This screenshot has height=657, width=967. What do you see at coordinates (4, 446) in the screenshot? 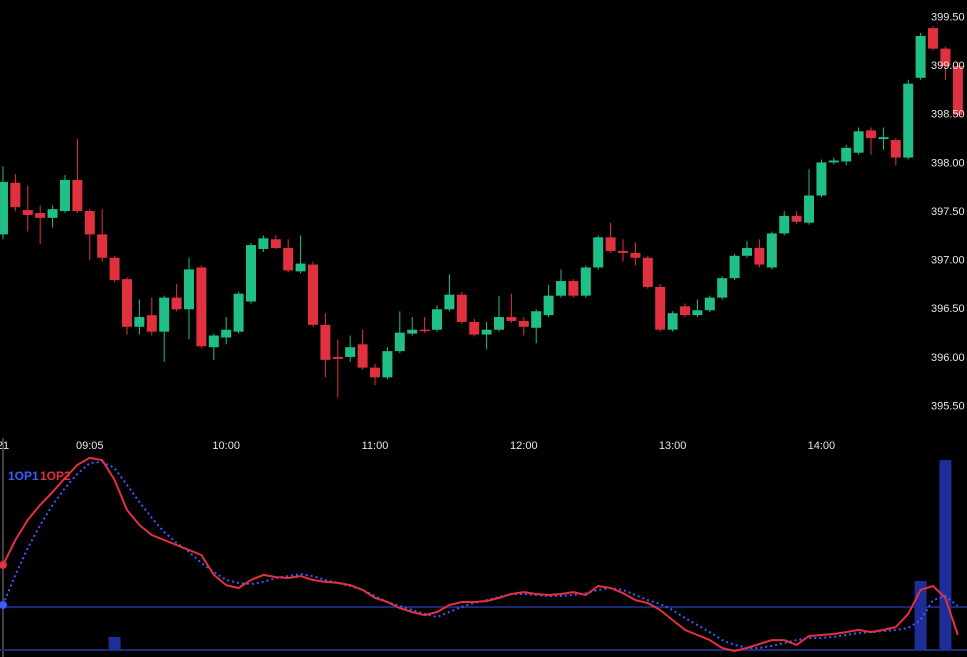
I see `x-tick-label: 21` at bounding box center [4, 446].